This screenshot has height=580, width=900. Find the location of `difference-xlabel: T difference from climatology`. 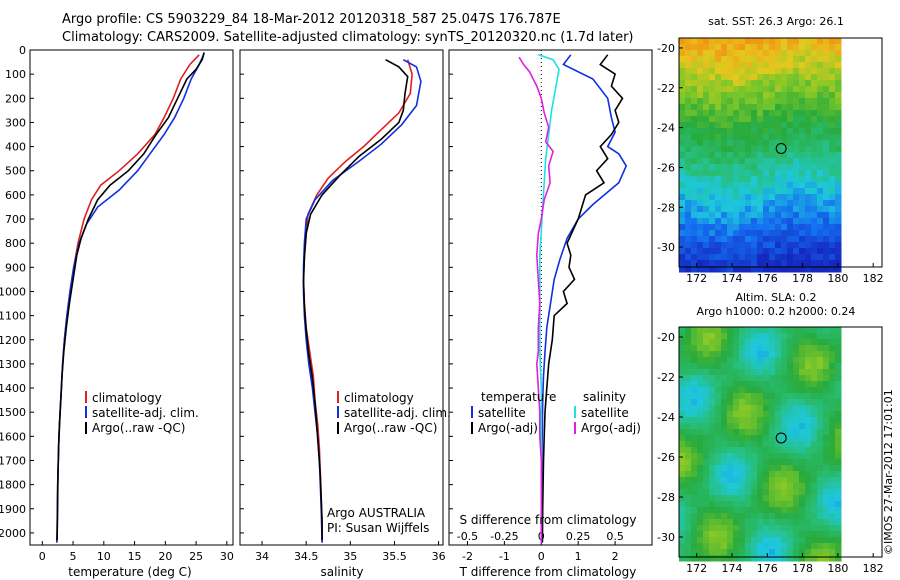

difference-xlabel: T difference from climatology is located at coordinates (548, 572).